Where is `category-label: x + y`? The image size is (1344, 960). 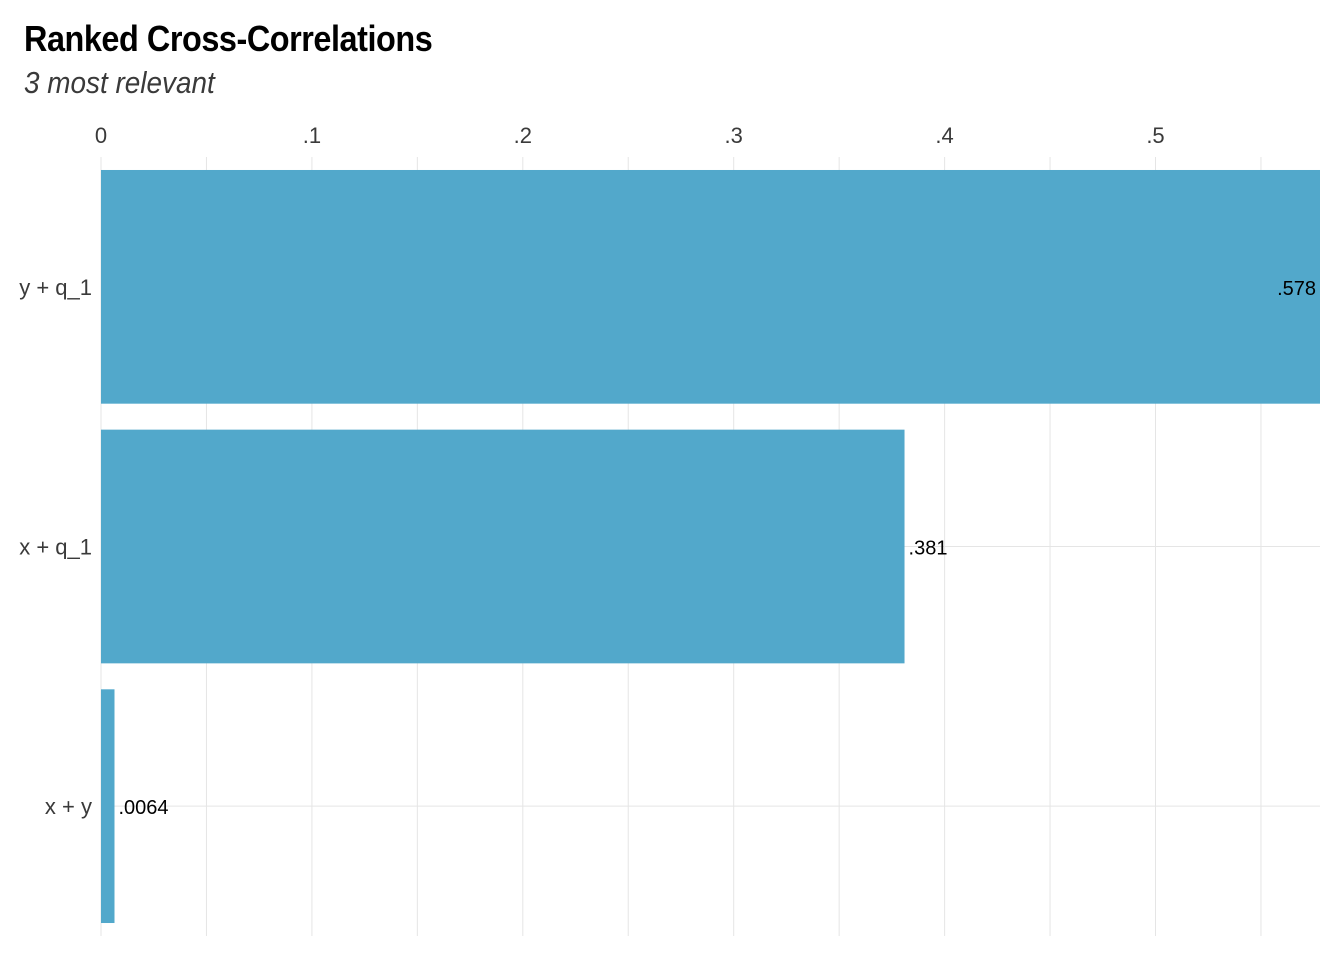
category-label: x + y is located at coordinates (68, 806).